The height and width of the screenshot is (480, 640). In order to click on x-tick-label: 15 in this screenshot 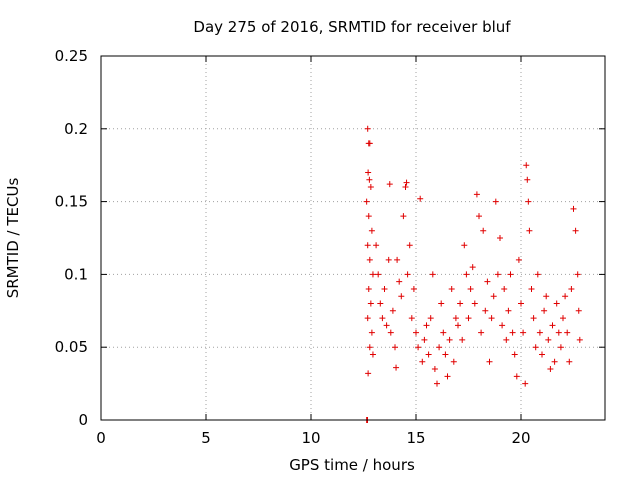, I will do `click(415, 438)`.